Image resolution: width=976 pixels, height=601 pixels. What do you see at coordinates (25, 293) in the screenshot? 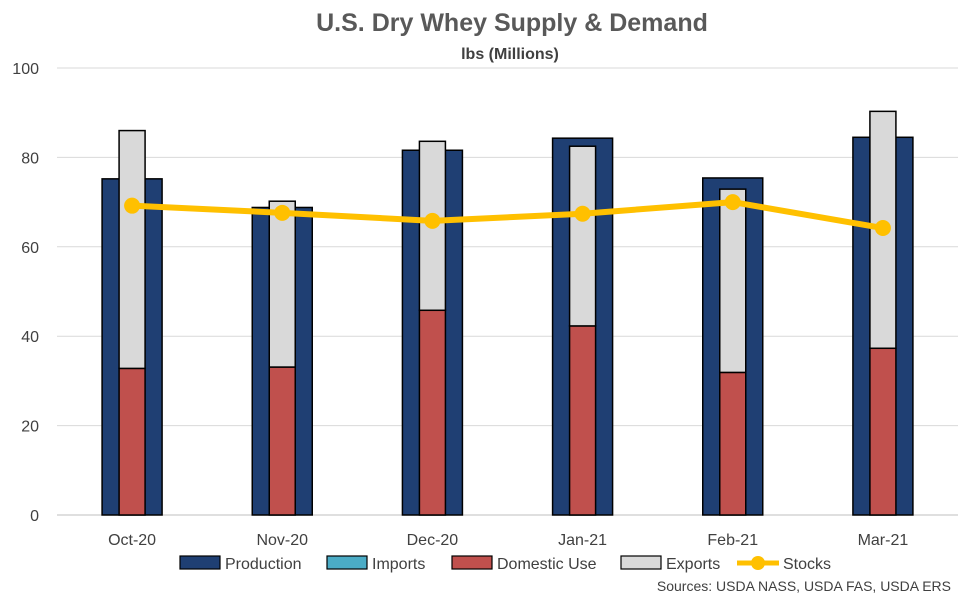
I see `y-axis: 0 20 40 60 80 100` at bounding box center [25, 293].